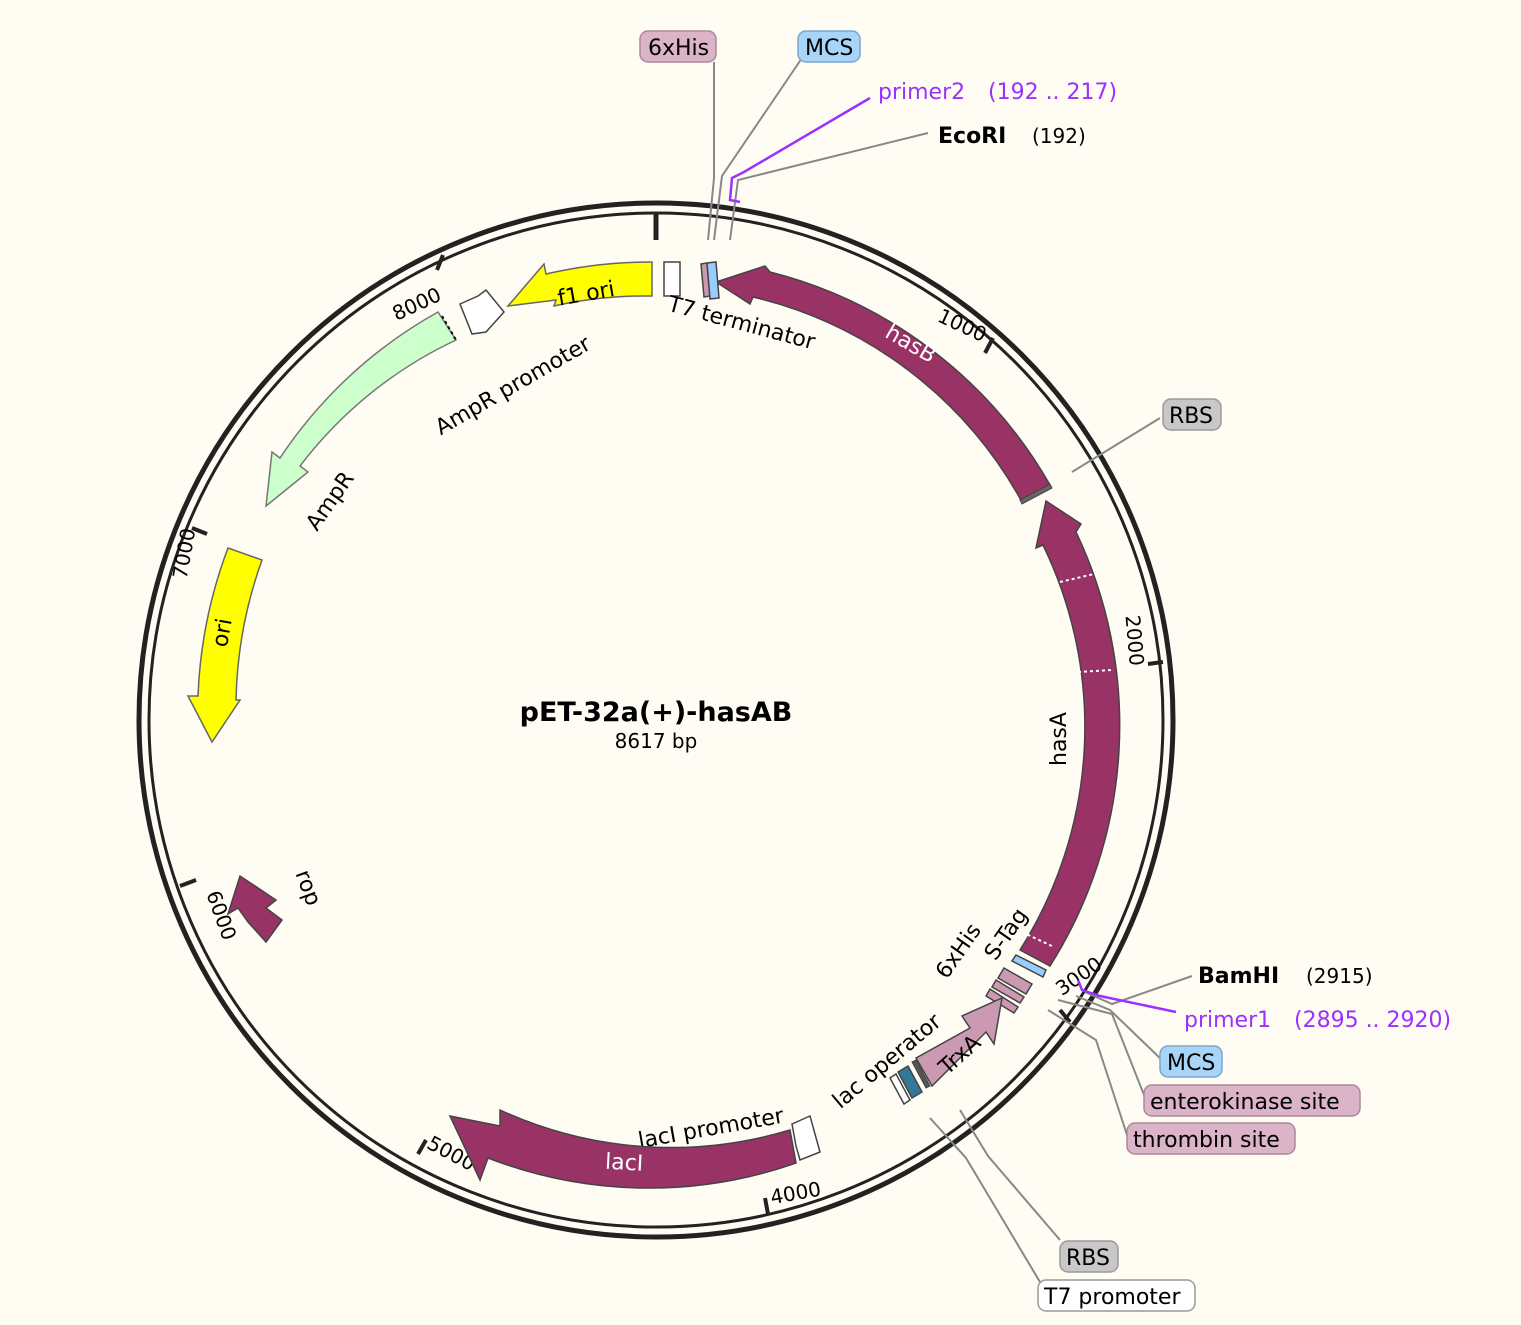  What do you see at coordinates (711, 151) in the screenshot?
I see `line-his-top` at bounding box center [711, 151].